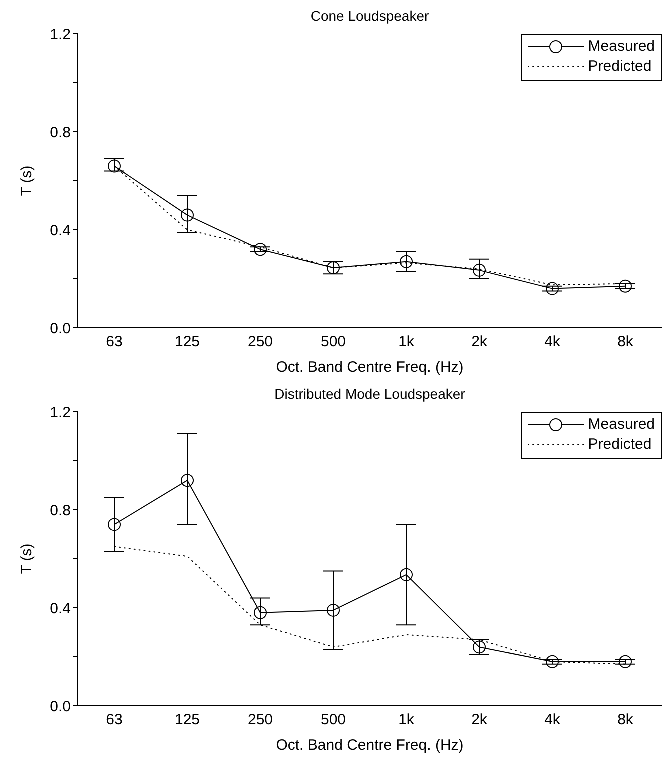 Image resolution: width=672 pixels, height=775 pixels. What do you see at coordinates (370, 395) in the screenshot?
I see `chart-title: Distributed Mode Loudspeaker` at bounding box center [370, 395].